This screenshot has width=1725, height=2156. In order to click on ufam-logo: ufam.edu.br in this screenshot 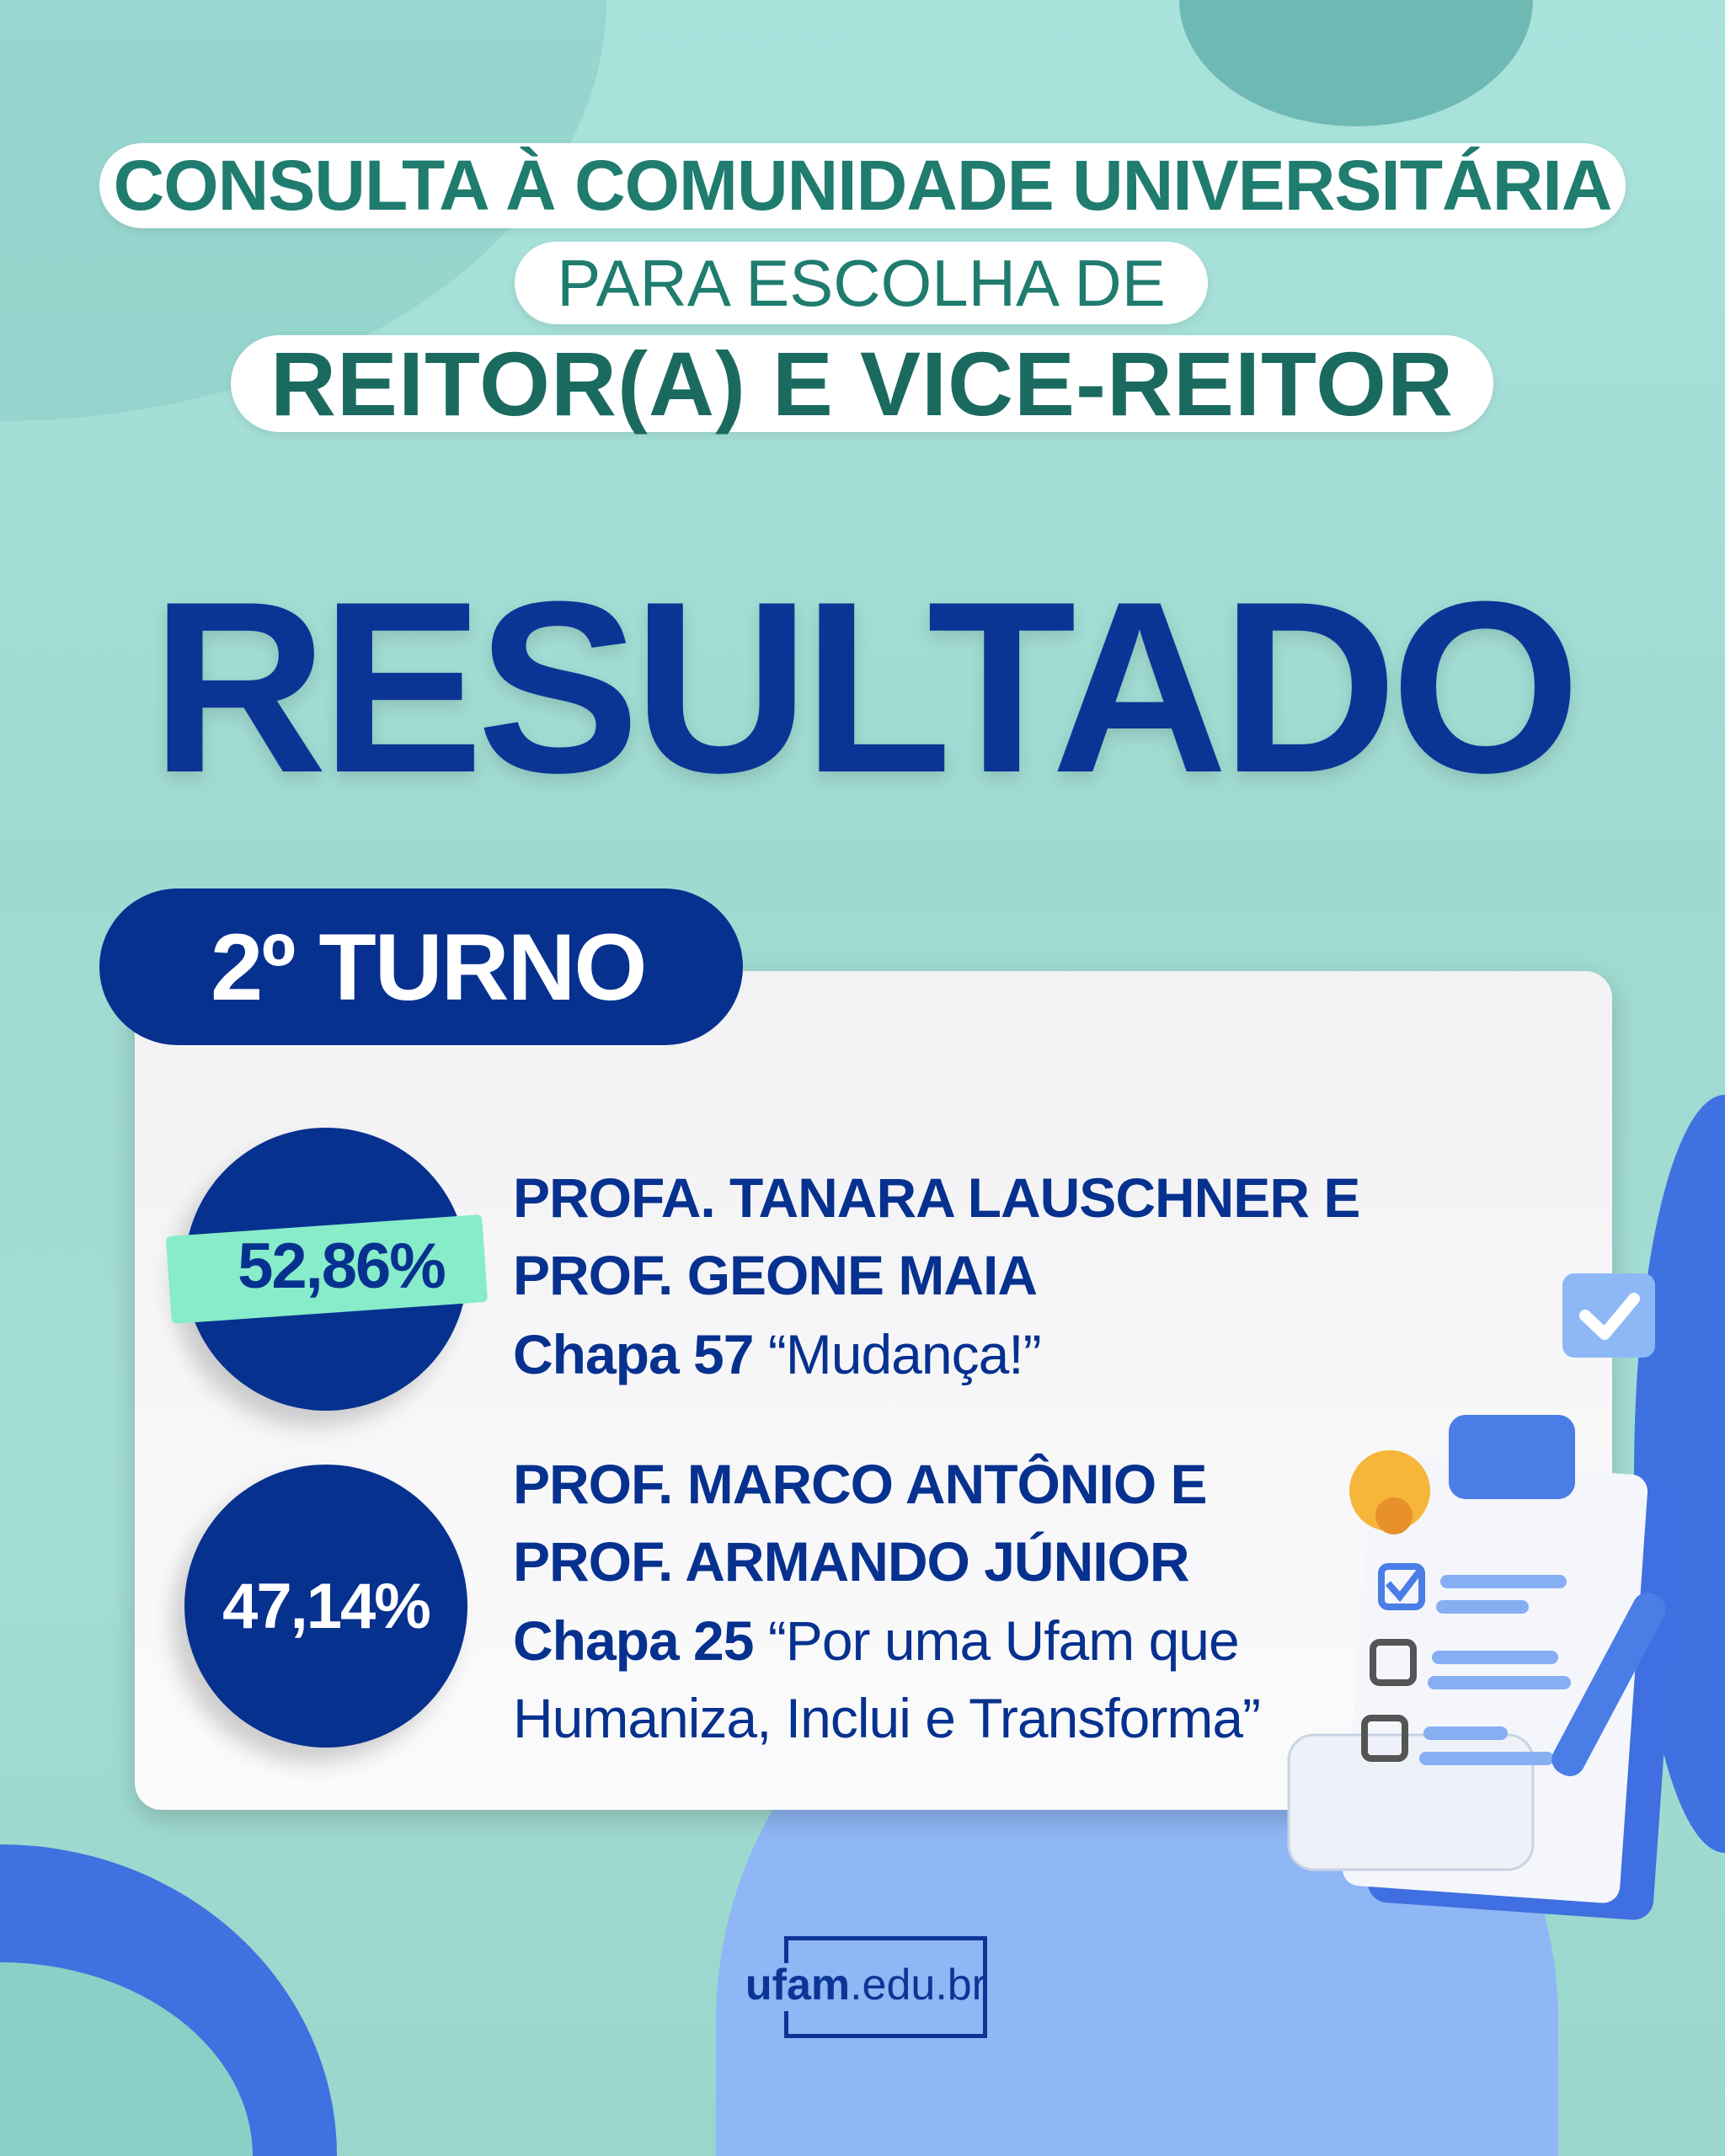, I will do `click(866, 1987)`.